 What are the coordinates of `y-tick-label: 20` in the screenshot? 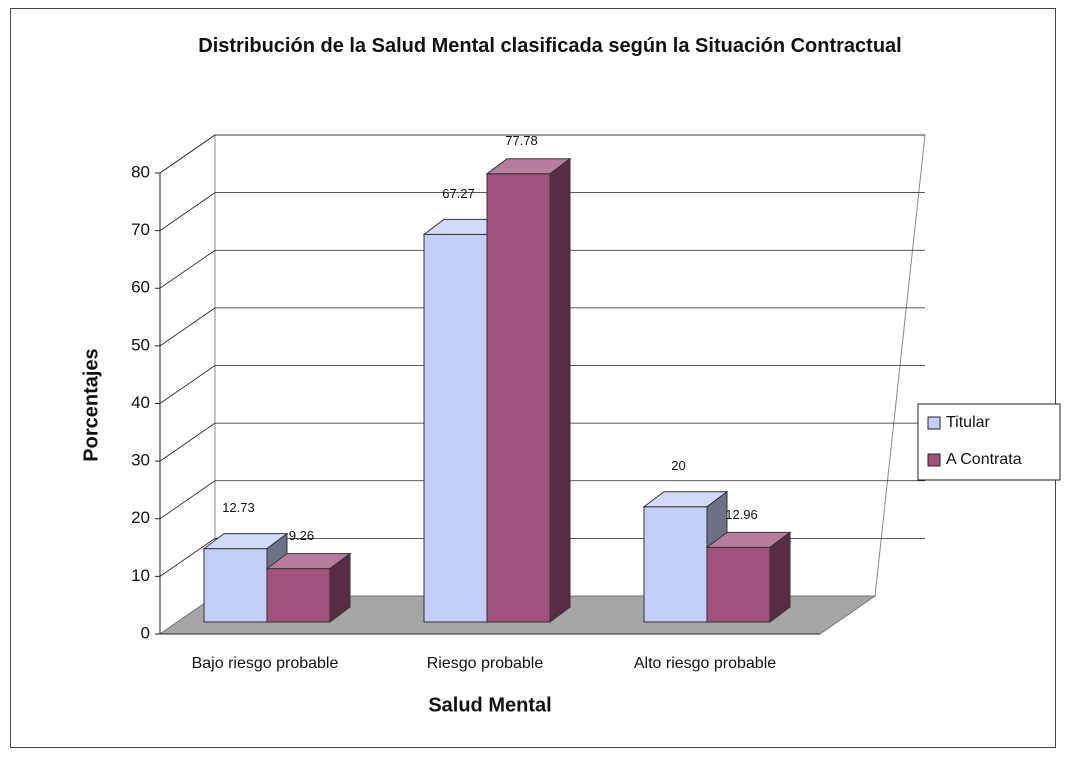 It's located at (140, 517).